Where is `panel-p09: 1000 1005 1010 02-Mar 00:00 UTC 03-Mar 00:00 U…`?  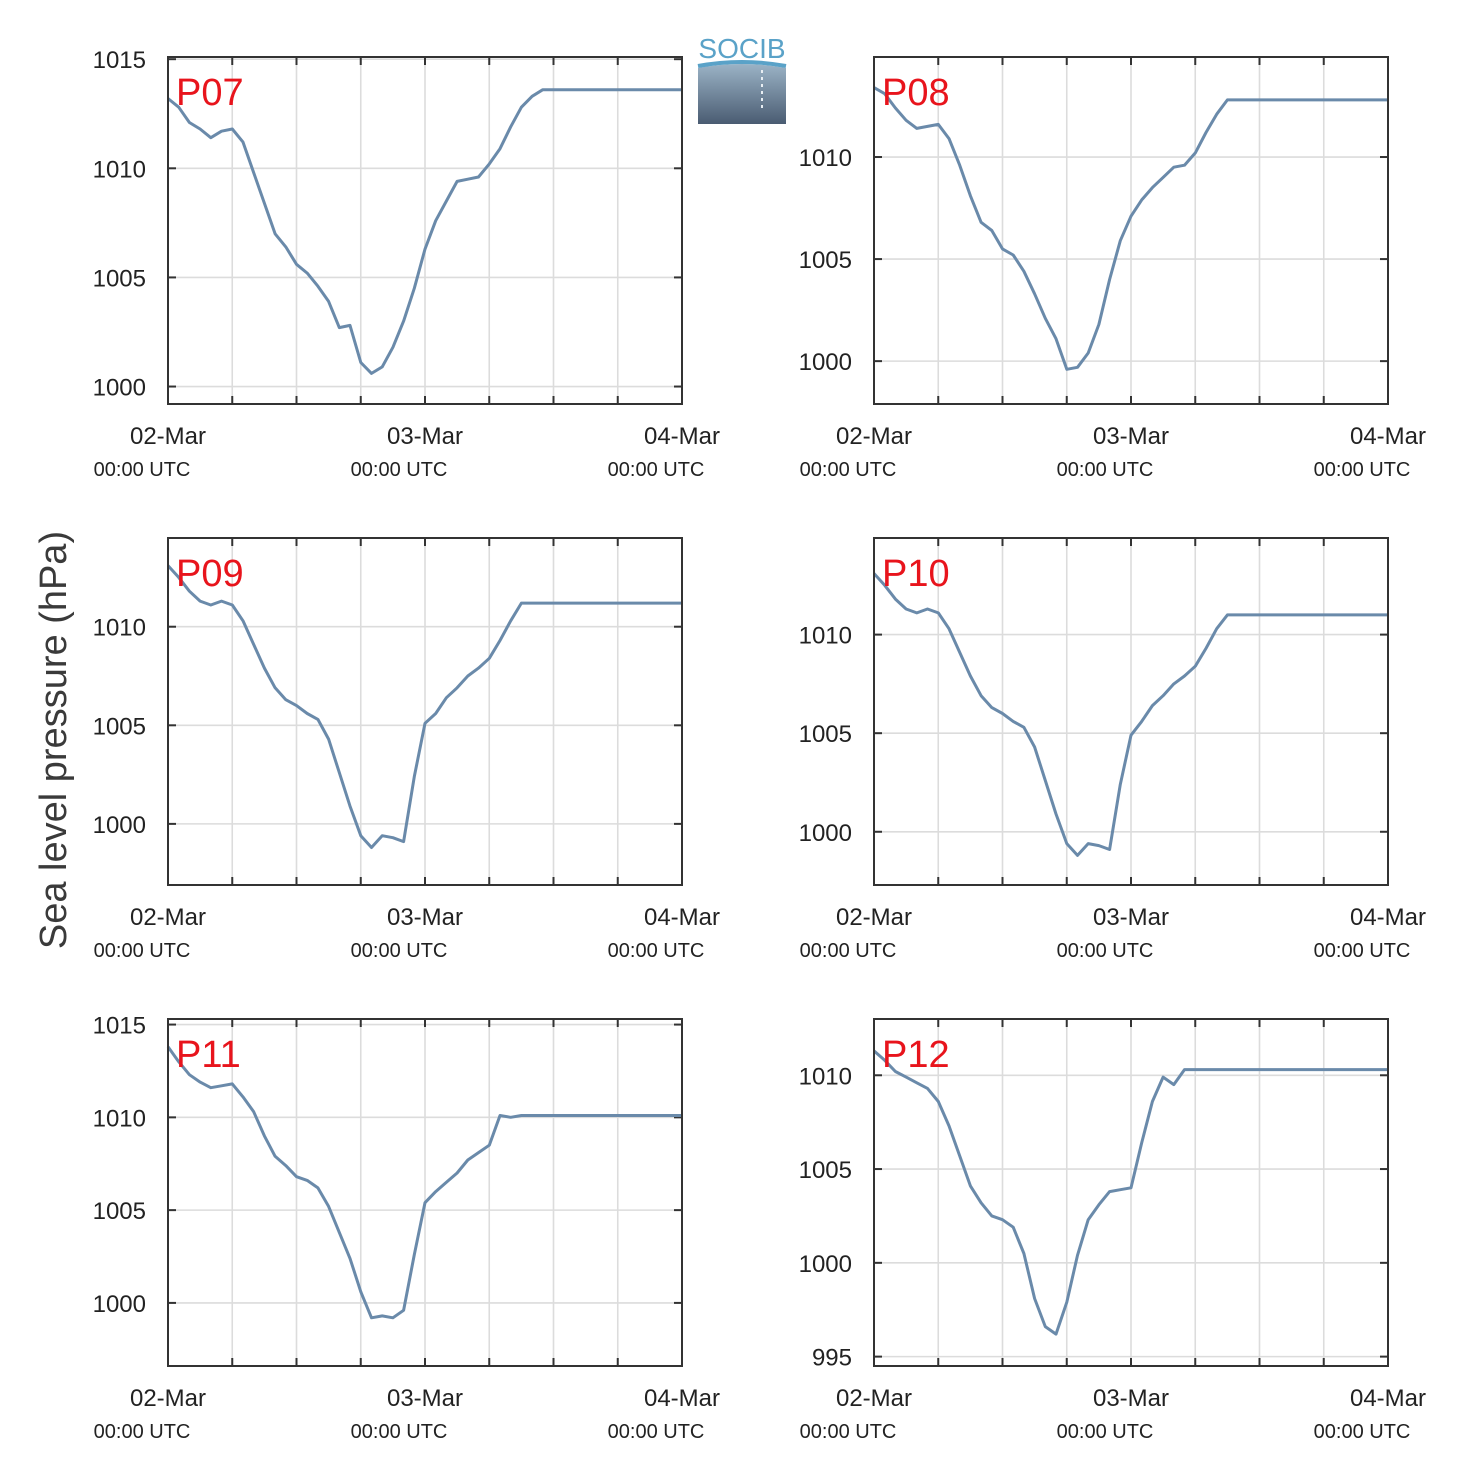
panel-p09: 1000 1005 1010 02-Mar 00:00 UTC 03-Mar 00:00 U… is located at coordinates (406, 749).